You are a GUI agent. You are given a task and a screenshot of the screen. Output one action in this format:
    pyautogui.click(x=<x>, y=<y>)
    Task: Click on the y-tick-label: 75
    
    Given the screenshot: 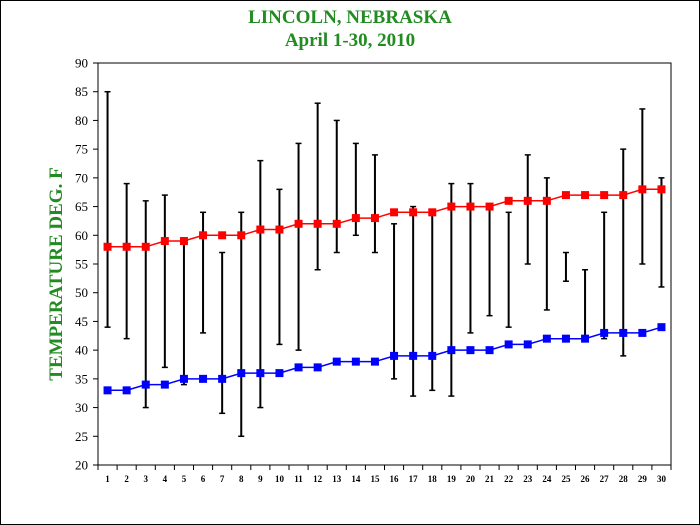 What is the action you would take?
    pyautogui.click(x=81, y=149)
    